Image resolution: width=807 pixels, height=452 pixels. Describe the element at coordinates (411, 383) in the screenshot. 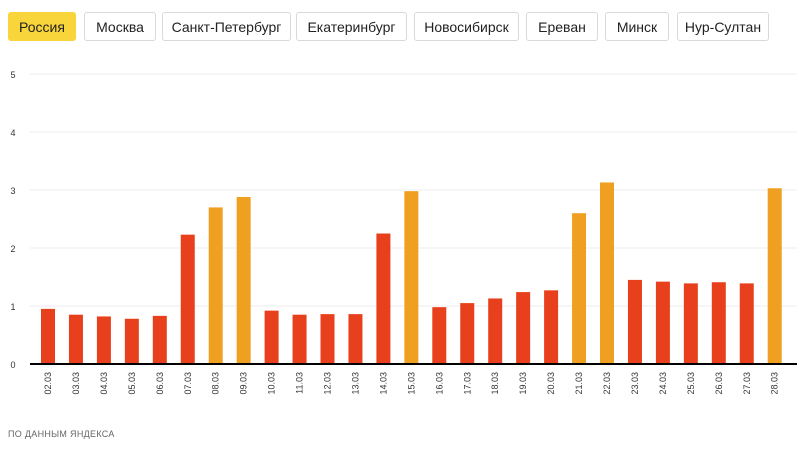

I see `x-tick-label: 15.03` at that location.